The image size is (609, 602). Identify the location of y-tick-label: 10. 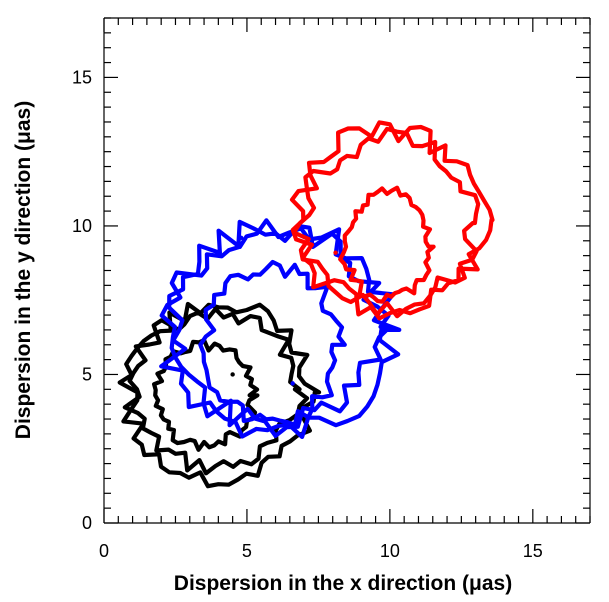
(82, 226).